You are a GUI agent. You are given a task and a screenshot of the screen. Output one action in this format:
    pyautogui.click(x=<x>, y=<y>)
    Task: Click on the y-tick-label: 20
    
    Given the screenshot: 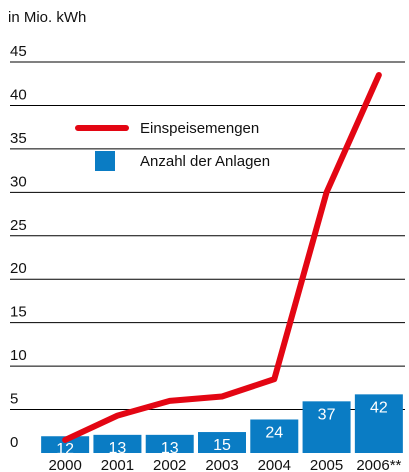 What is the action you would take?
    pyautogui.click(x=18, y=268)
    